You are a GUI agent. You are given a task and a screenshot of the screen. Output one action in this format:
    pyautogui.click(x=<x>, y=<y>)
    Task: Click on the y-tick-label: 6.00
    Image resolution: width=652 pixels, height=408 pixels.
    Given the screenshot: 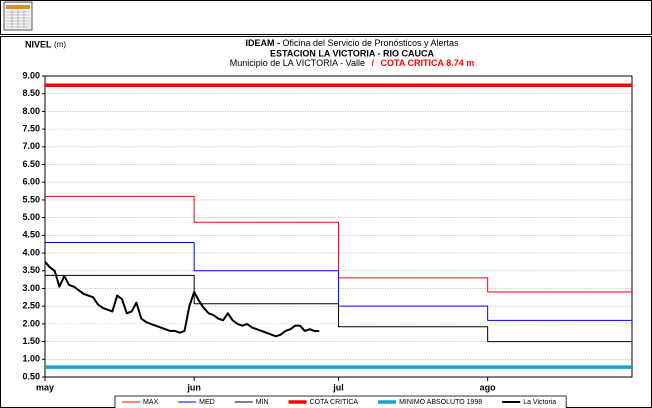 What is the action you would take?
    pyautogui.click(x=31, y=182)
    